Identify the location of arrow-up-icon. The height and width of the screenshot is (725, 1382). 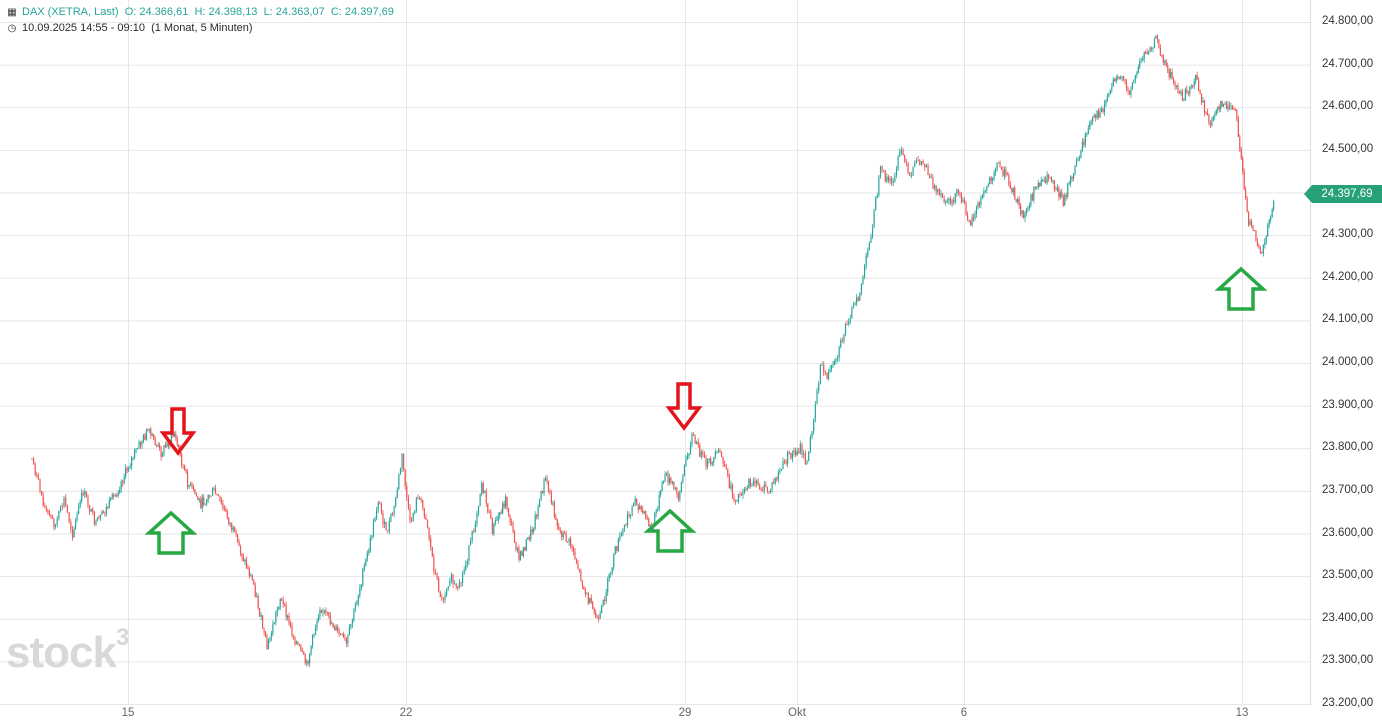
(171, 532).